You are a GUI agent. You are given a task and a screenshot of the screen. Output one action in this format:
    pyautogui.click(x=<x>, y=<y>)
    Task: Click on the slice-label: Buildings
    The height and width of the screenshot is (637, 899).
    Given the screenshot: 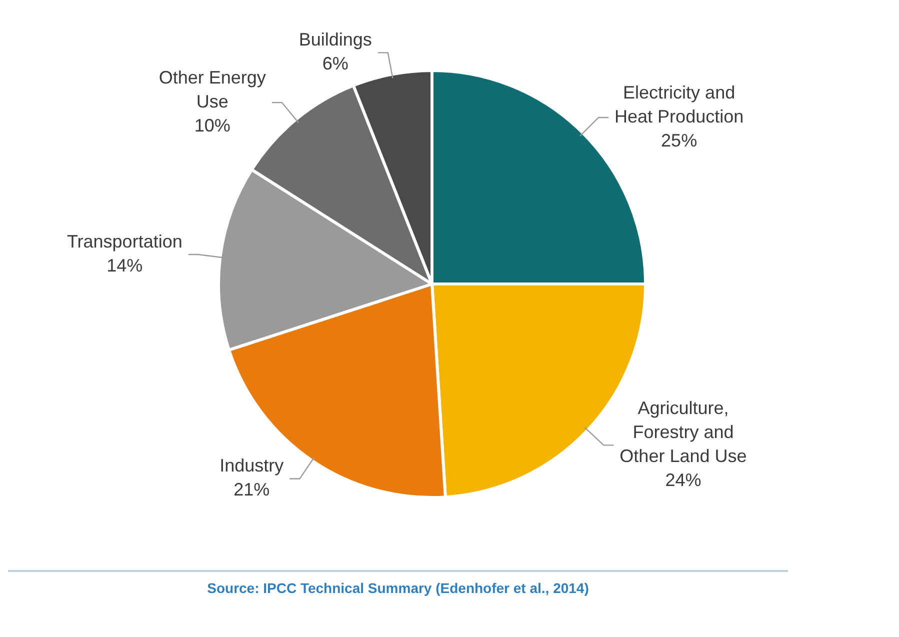 What is the action you would take?
    pyautogui.click(x=335, y=40)
    